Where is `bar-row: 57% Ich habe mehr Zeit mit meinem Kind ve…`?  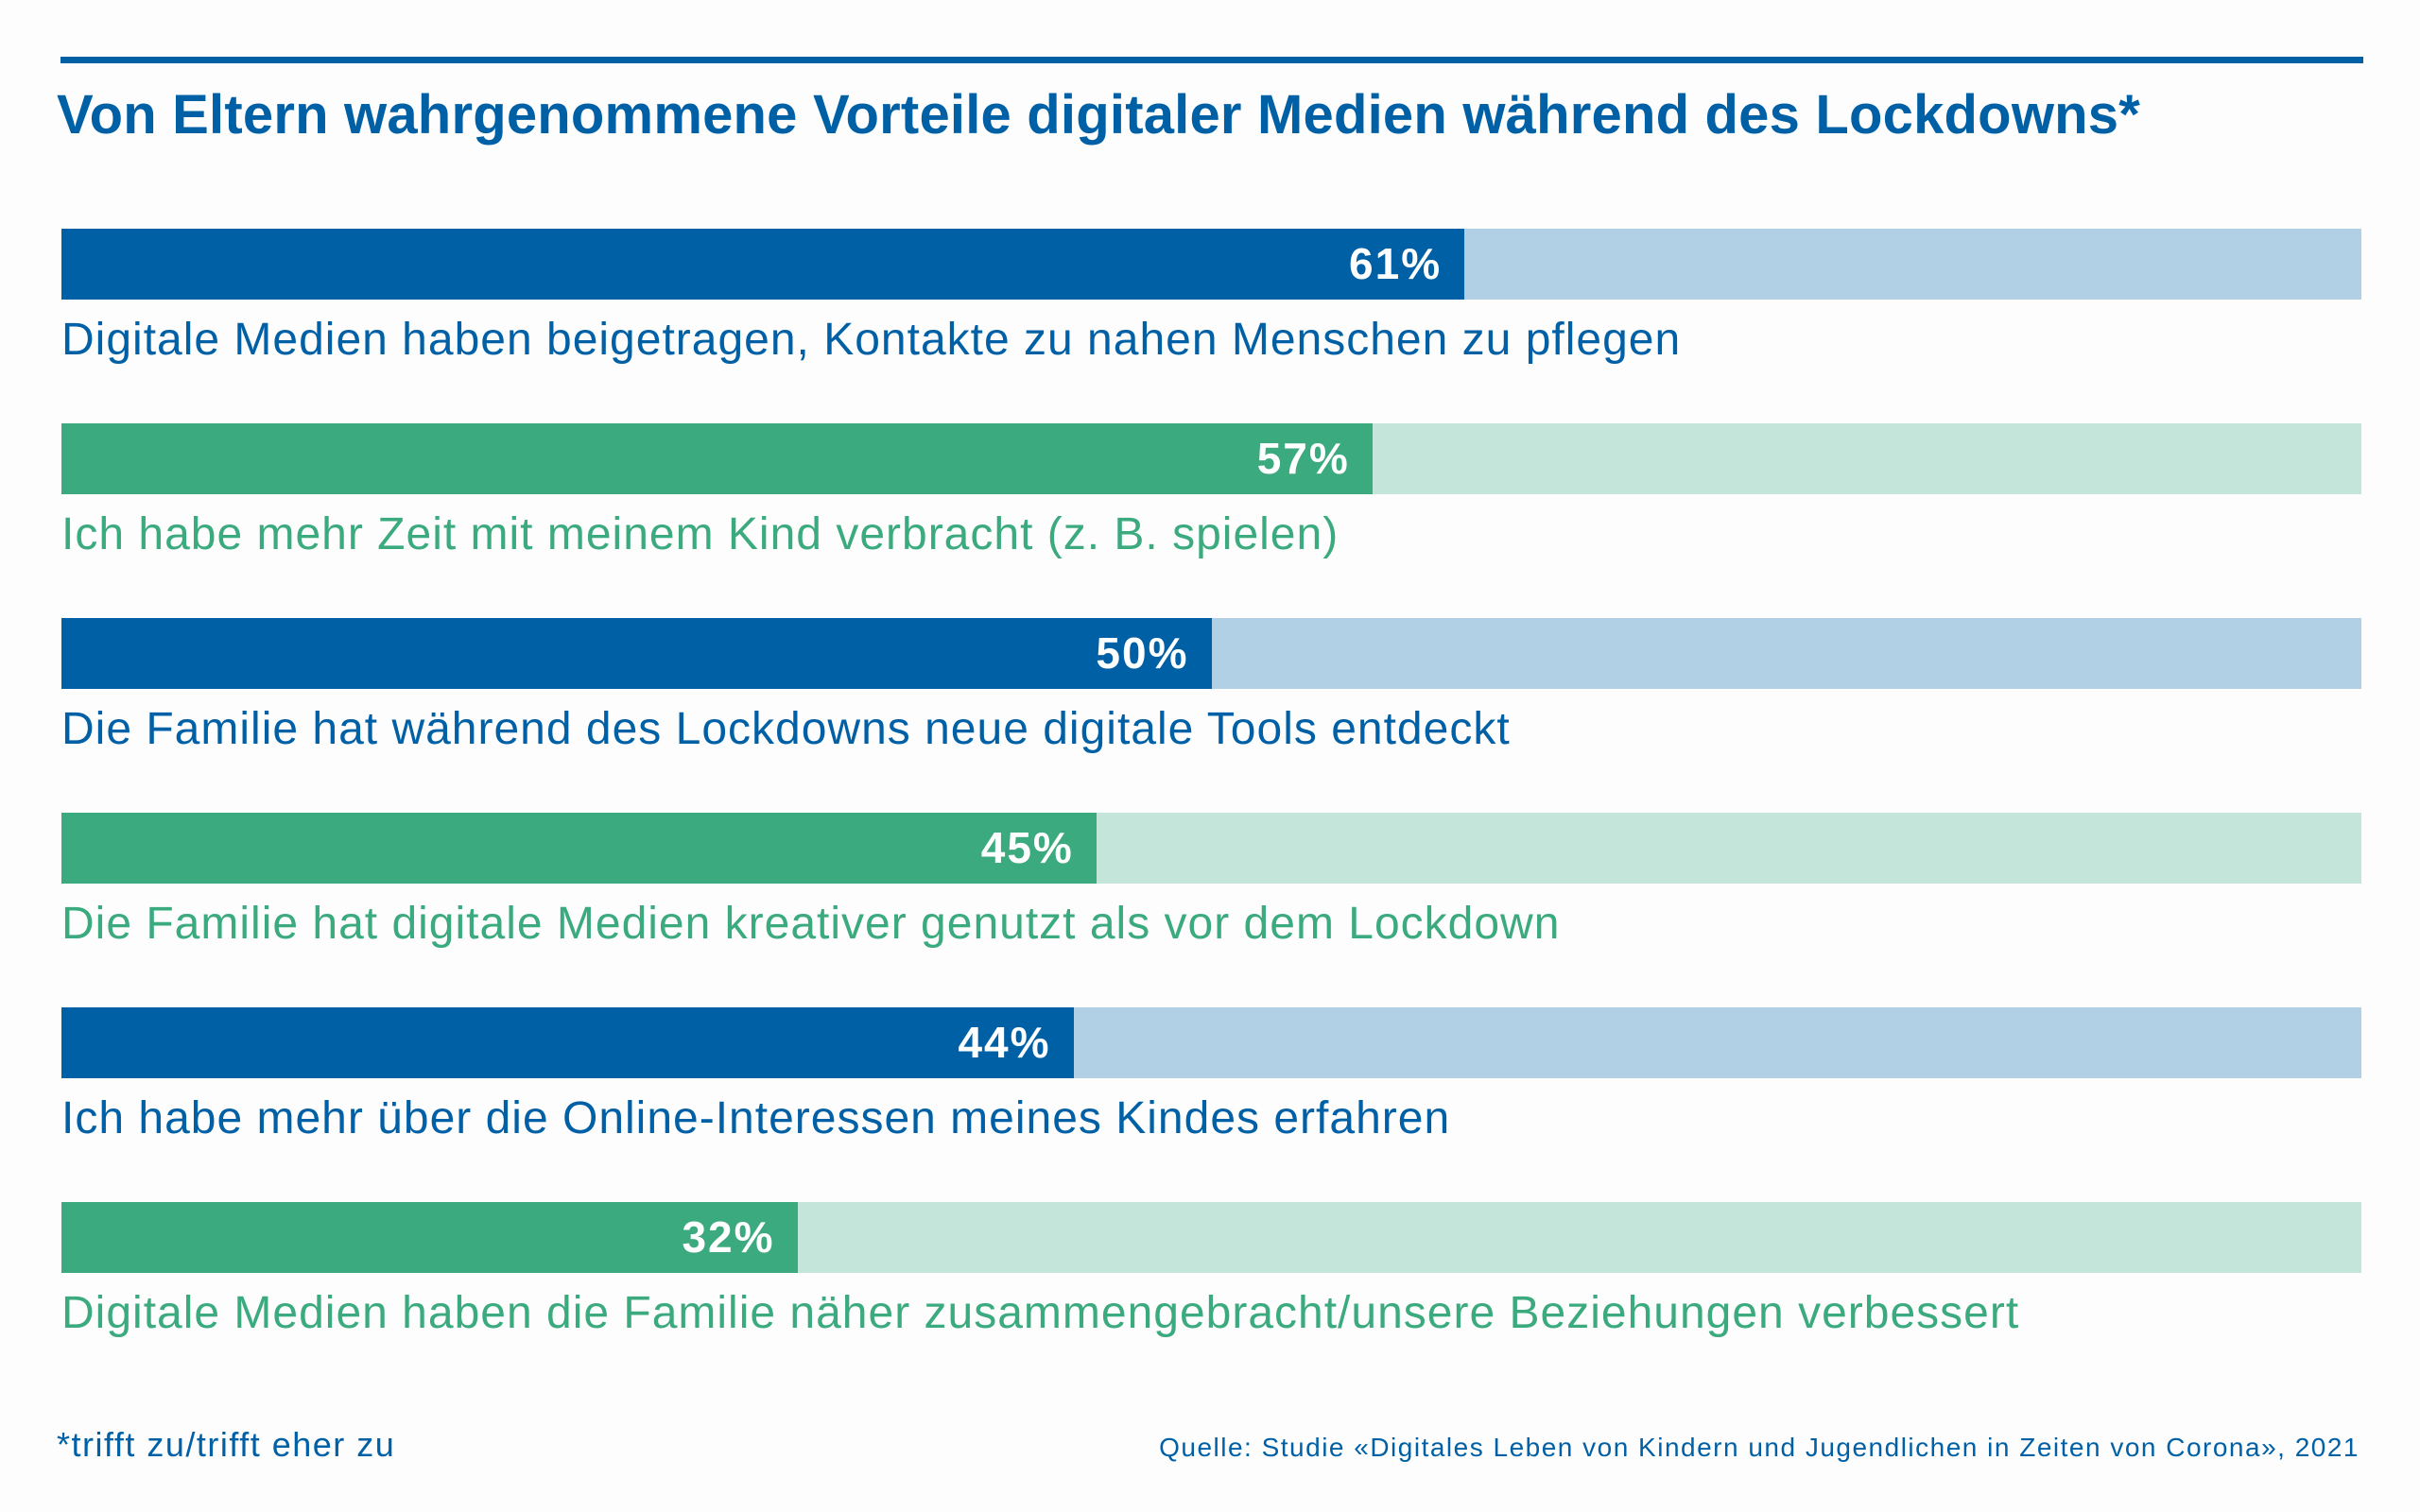
bar-row: 57% Ich habe mehr Zeit mit meinem Kind ve… is located at coordinates (1211, 520).